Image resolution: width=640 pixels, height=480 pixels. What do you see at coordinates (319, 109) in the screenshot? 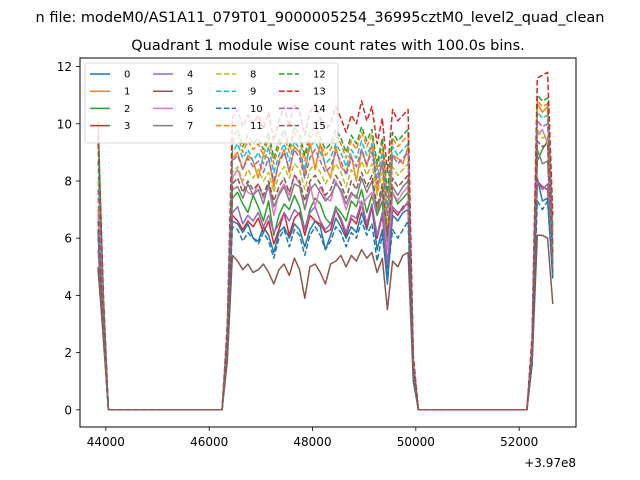
I see `legend-label-14: 14` at bounding box center [319, 109].